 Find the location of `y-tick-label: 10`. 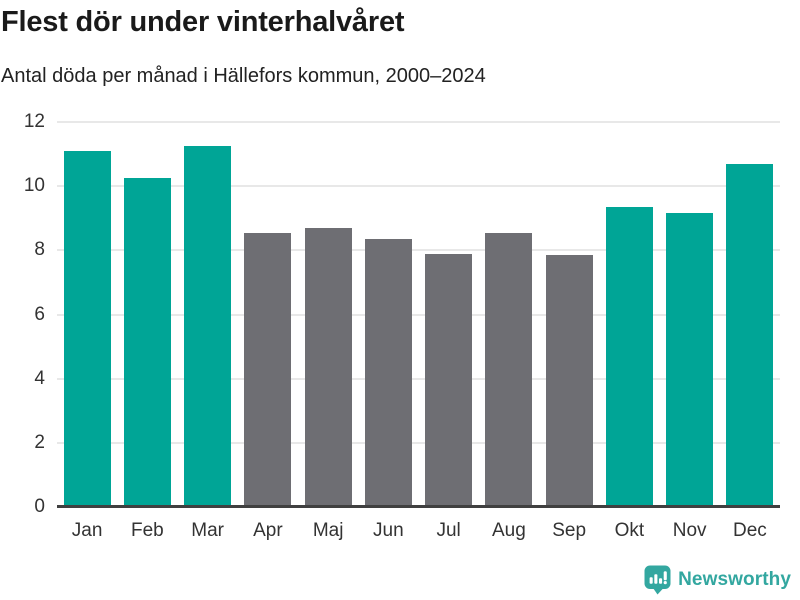

y-tick-label: 10 is located at coordinates (34, 186).